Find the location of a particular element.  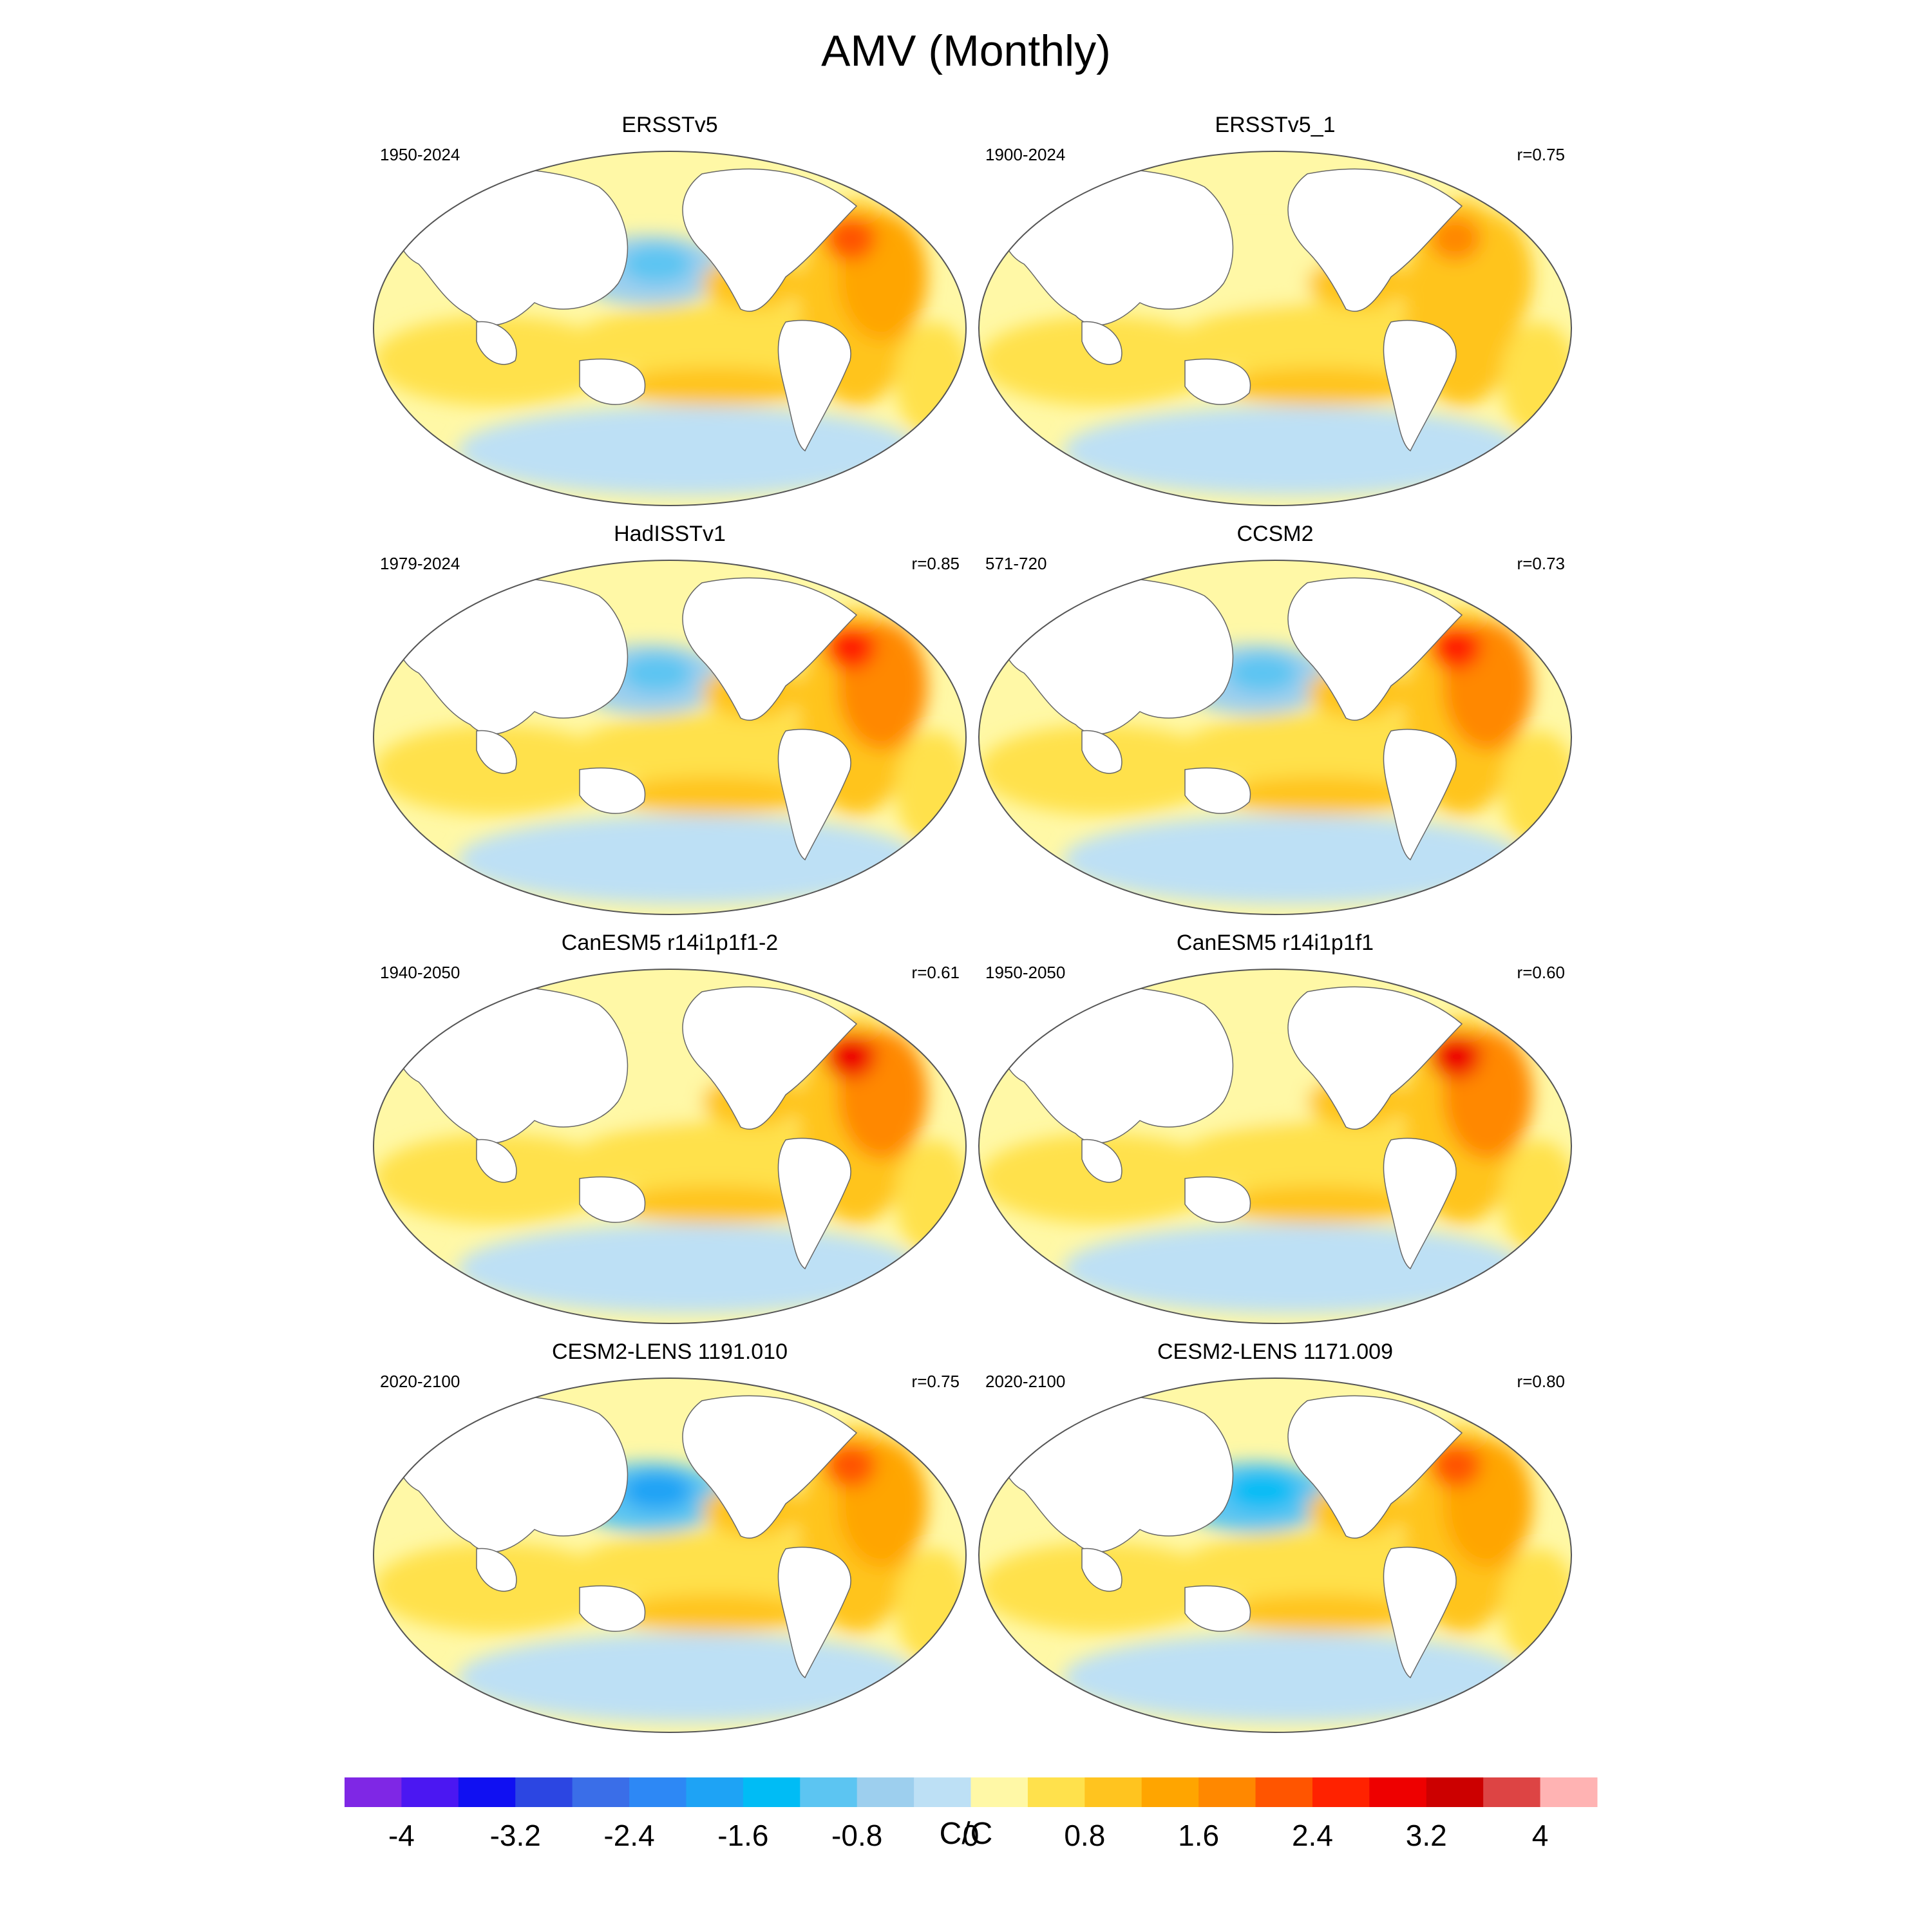

panel-title: CESM2-LENS 1171.009 is located at coordinates (1275, 1352).